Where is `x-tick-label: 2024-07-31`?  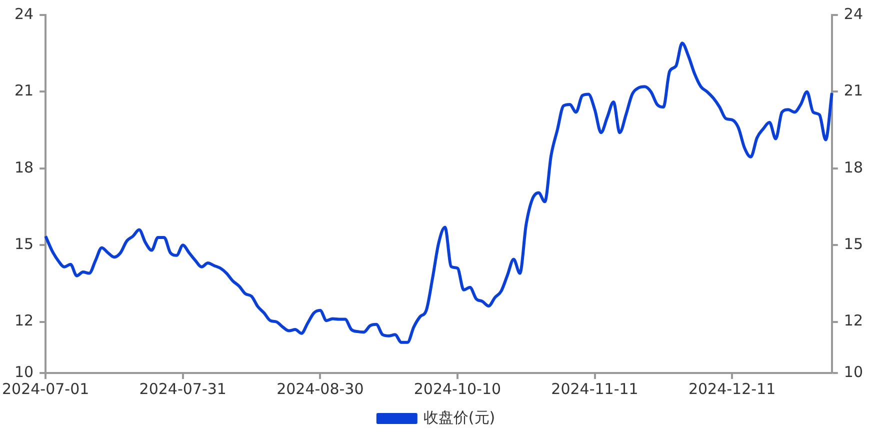
x-tick-label: 2024-07-31 is located at coordinates (182, 389).